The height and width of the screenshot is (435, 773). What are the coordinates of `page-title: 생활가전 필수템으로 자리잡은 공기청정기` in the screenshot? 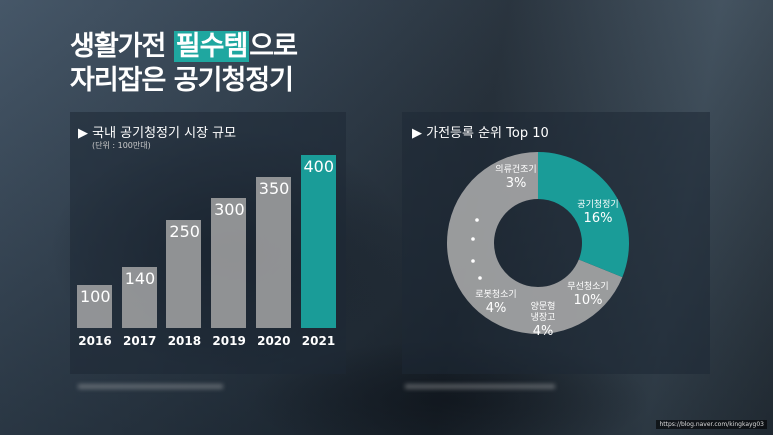 It's located at (184, 64).